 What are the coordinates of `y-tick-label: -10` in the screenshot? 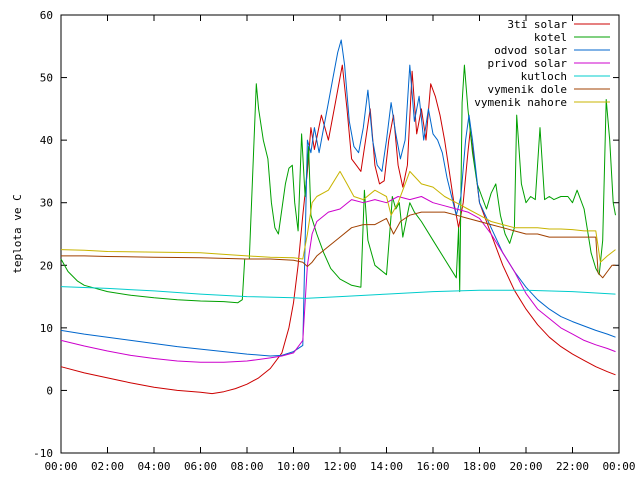 It's located at (43, 453).